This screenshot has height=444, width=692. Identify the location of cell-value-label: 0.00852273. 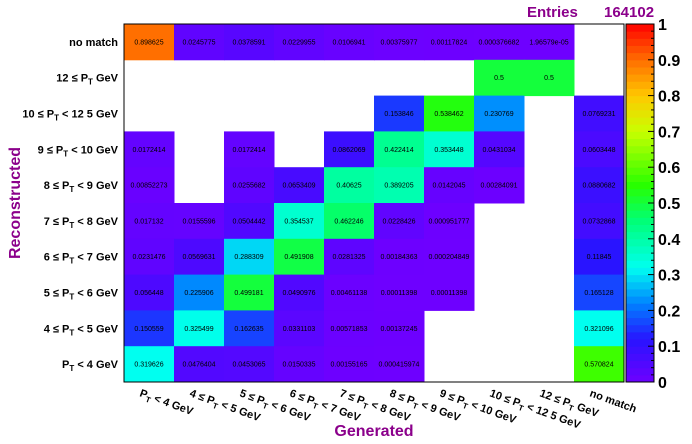
(149, 186).